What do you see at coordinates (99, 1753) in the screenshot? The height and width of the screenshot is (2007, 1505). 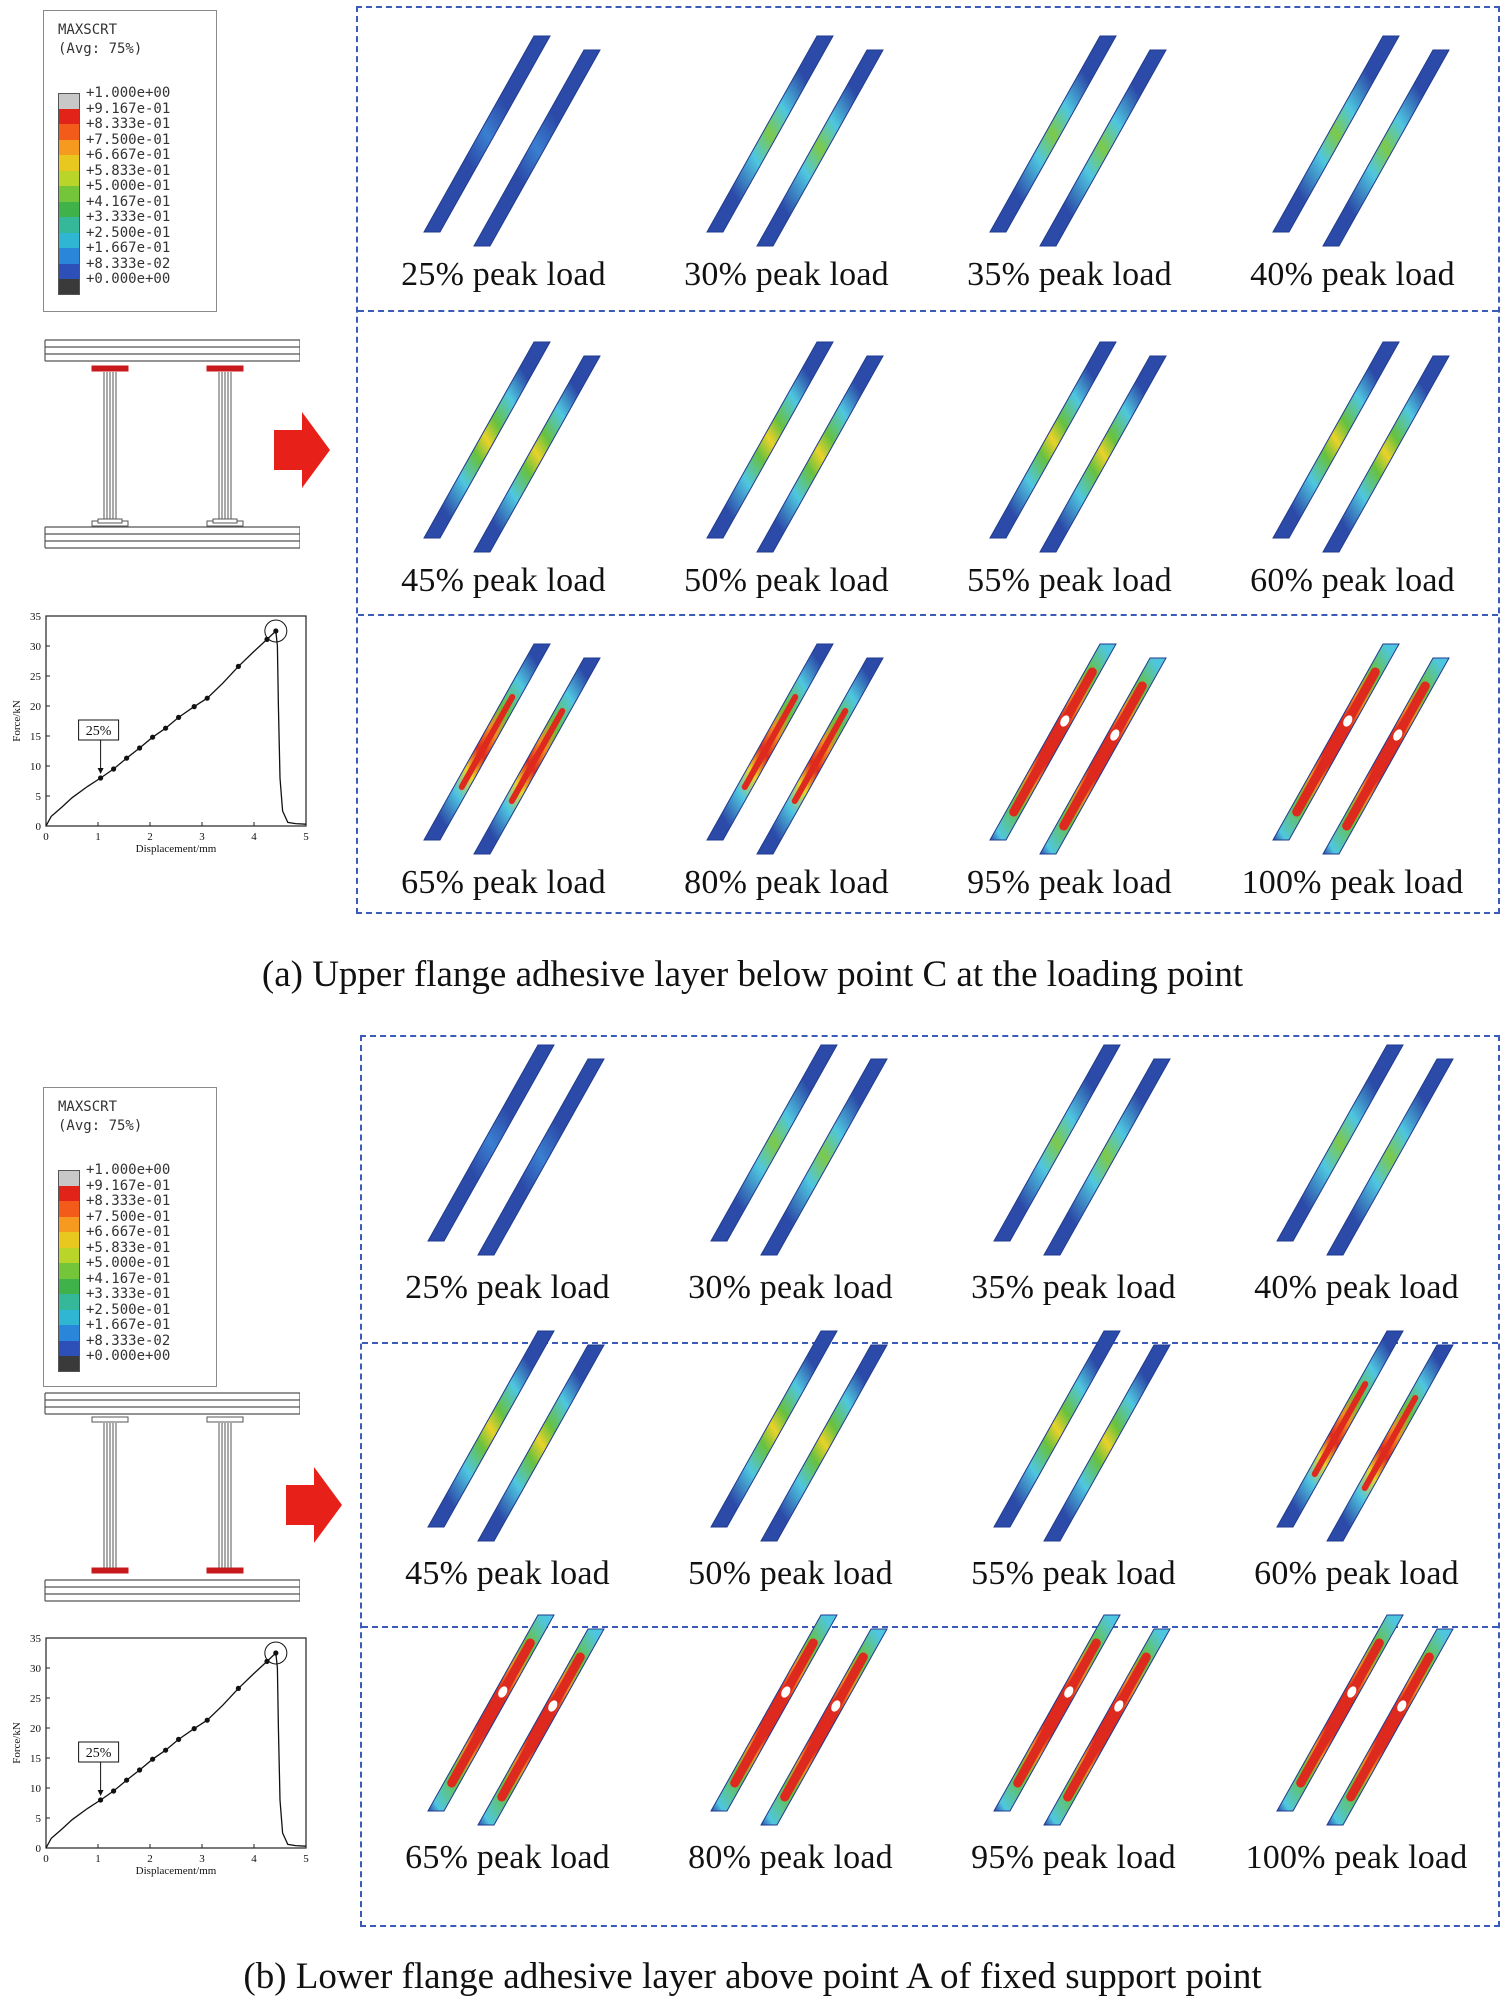 I see `annotation-label: 25%` at bounding box center [99, 1753].